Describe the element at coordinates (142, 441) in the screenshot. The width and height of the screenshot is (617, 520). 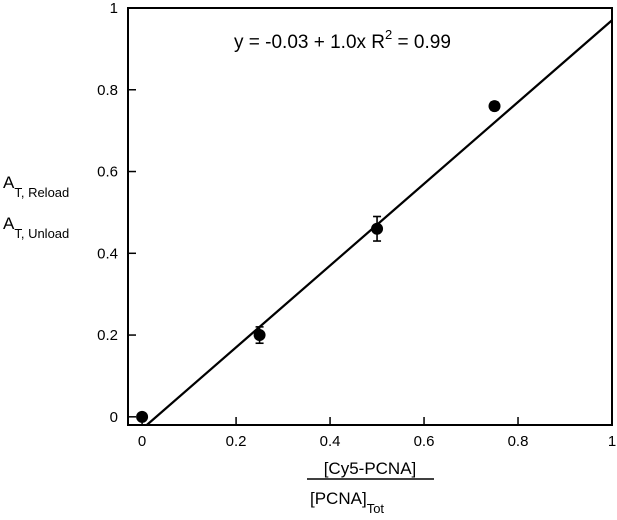
I see `x-tick-label: 0` at that location.